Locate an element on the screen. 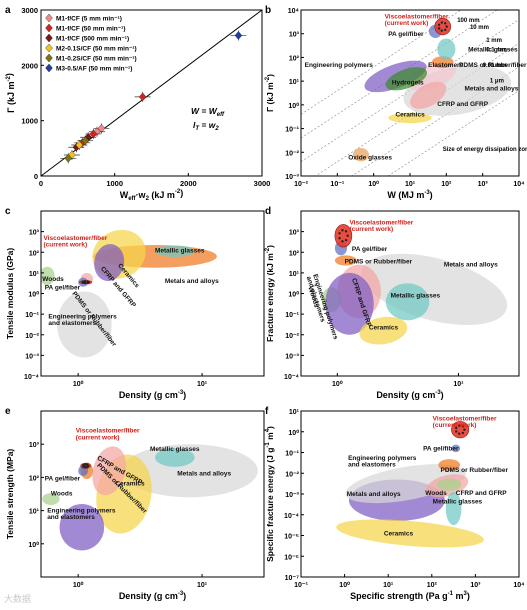  x-tick-label: 10¹ is located at coordinates (410, 184).